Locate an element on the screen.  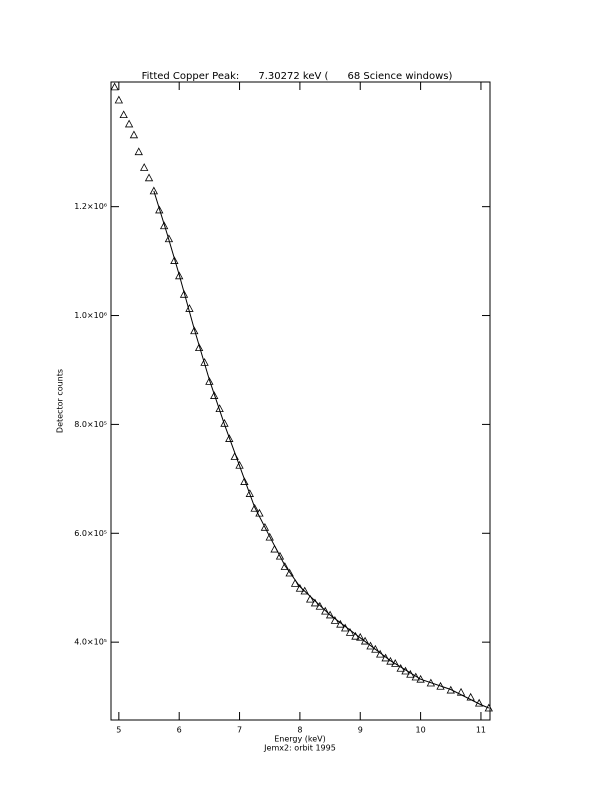
caption: Jemx2: orbit 1995 is located at coordinates (299, 748).